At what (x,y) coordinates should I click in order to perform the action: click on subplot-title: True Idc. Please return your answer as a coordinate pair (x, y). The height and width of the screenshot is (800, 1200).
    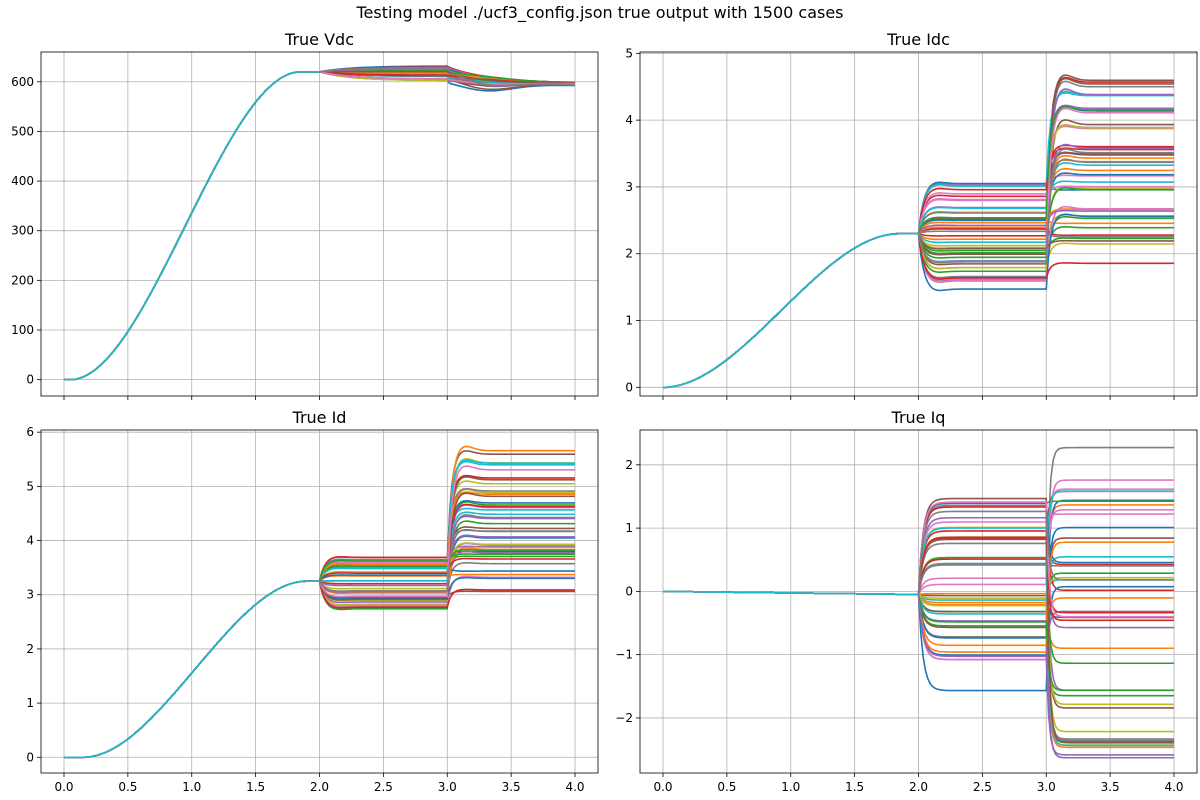
    Looking at the image, I should click on (918, 39).